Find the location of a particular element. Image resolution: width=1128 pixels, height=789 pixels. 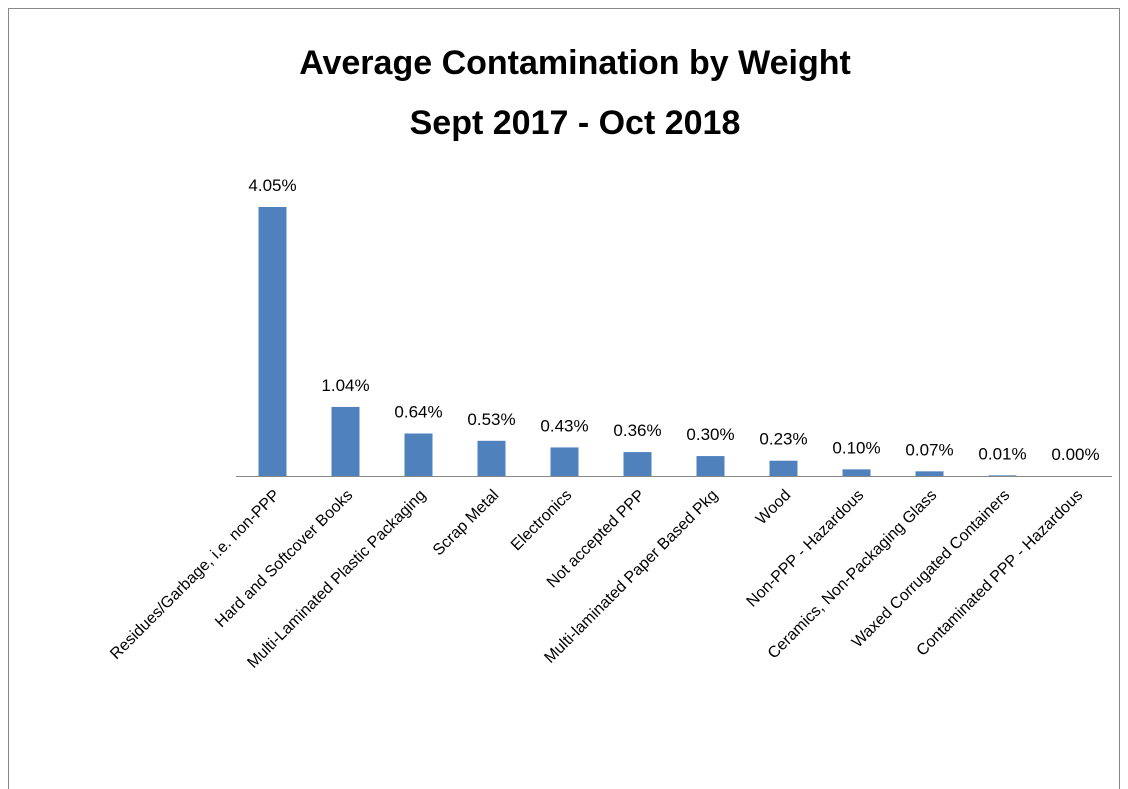

x-tick-label: Wood is located at coordinates (773, 507).